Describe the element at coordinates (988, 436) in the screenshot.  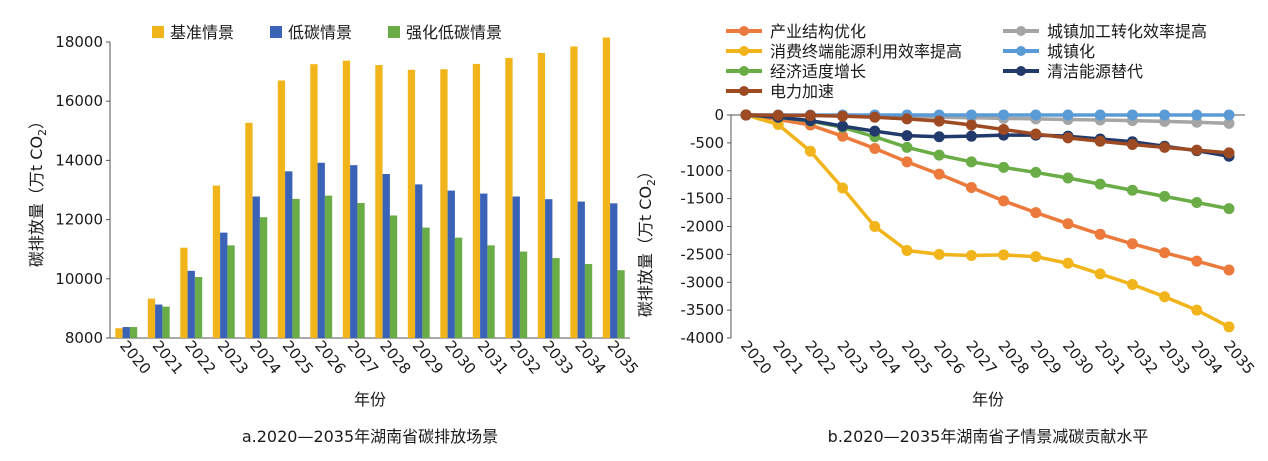
I see `chart-b-caption: b.2020—2035年湖南省子情景减碳贡献水平` at that location.